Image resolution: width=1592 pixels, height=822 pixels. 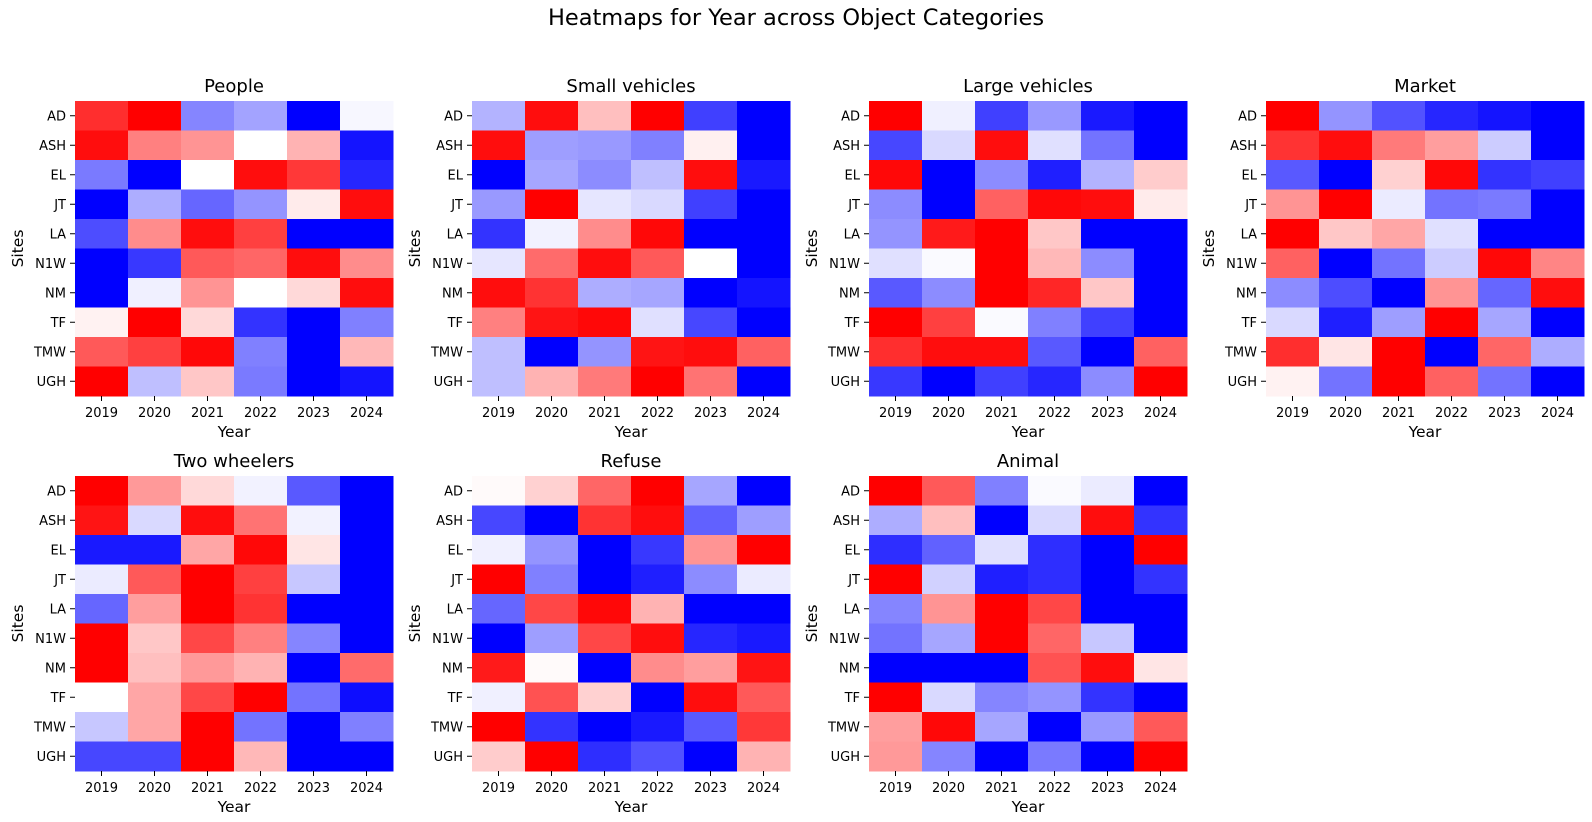 What do you see at coordinates (101, 788) in the screenshot?
I see `x-tick-label: 2019` at bounding box center [101, 788].